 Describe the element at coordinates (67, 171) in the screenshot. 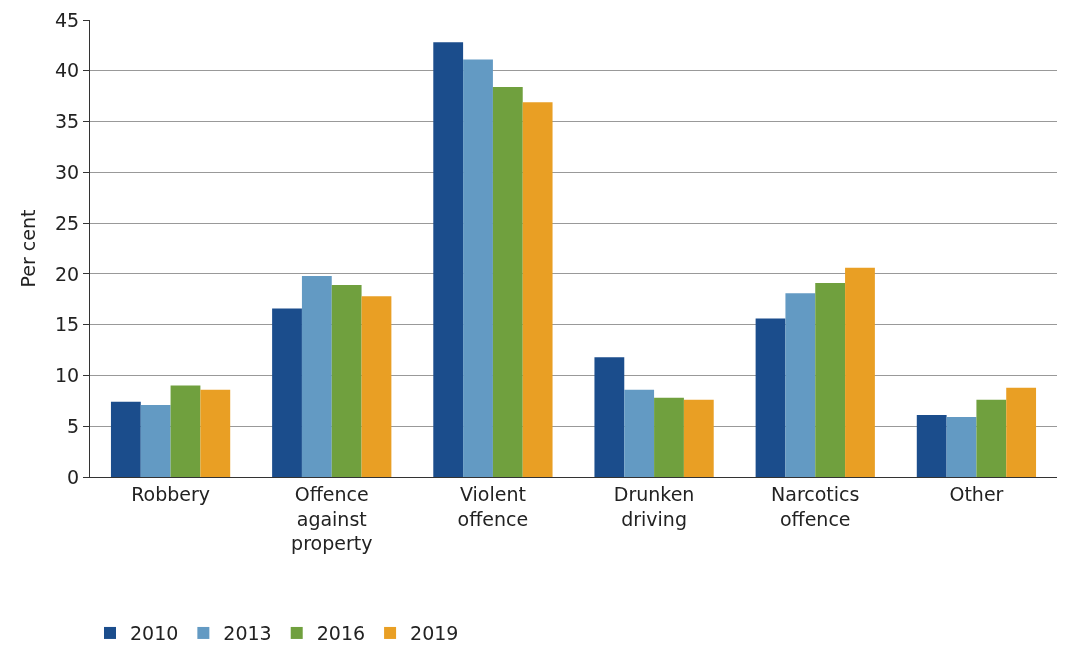

I see `y-tick-label: 30` at that location.